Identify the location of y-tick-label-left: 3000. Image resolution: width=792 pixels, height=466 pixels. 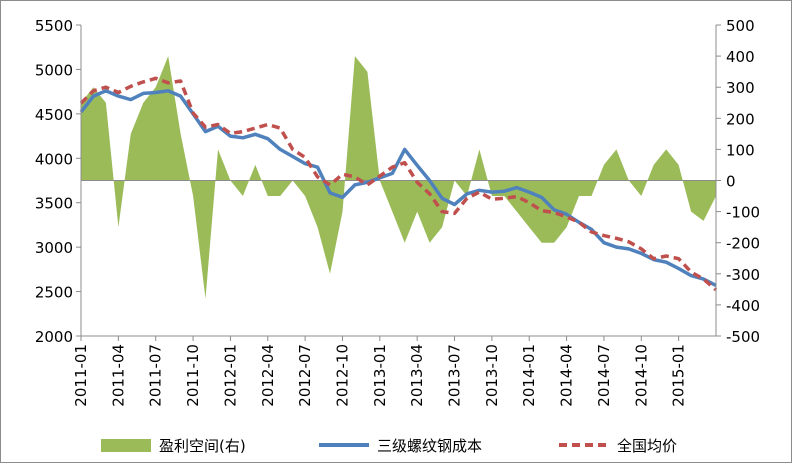
(54, 248).